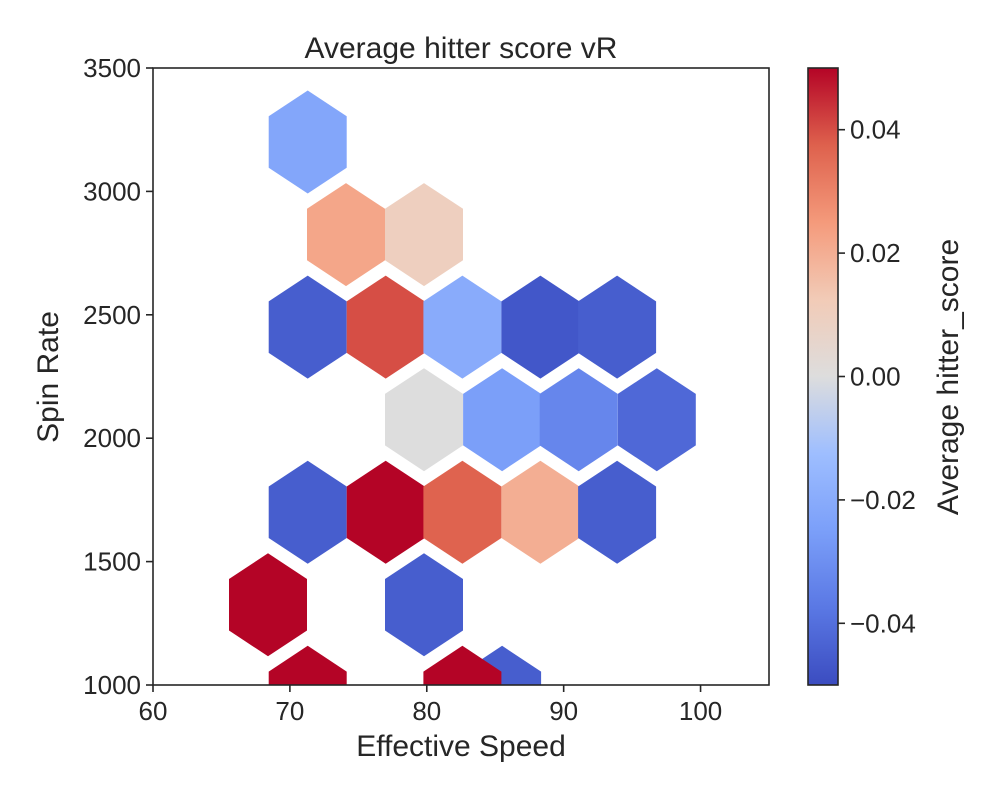 This screenshot has height=800, width=1000. I want to click on y-axis-label: Spin Rate, so click(48, 377).